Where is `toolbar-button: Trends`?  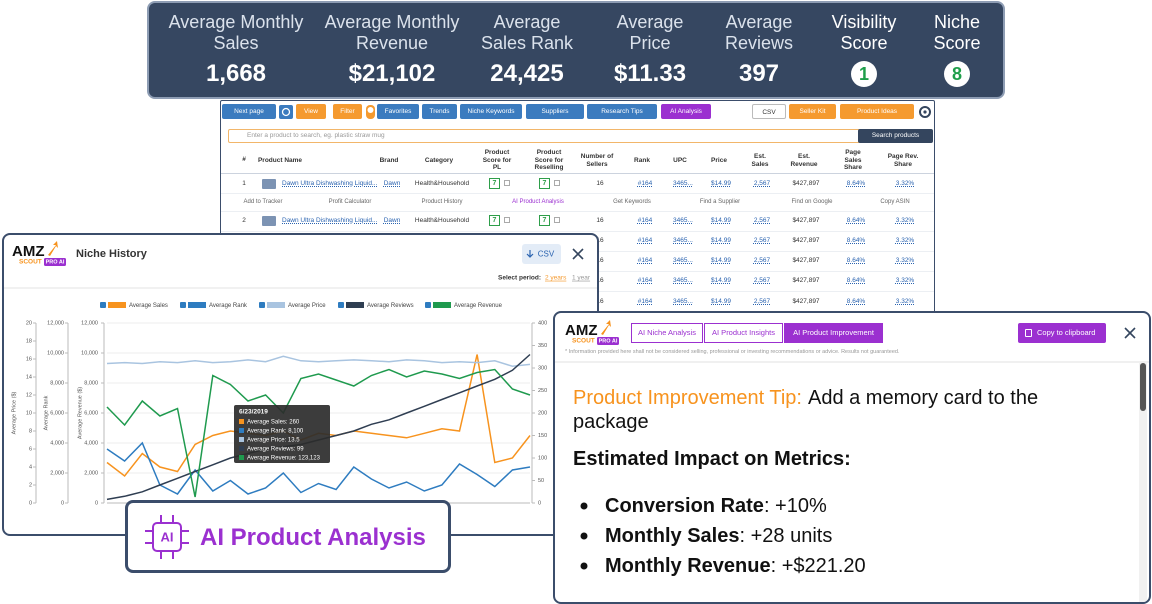 toolbar-button: Trends is located at coordinates (439, 111).